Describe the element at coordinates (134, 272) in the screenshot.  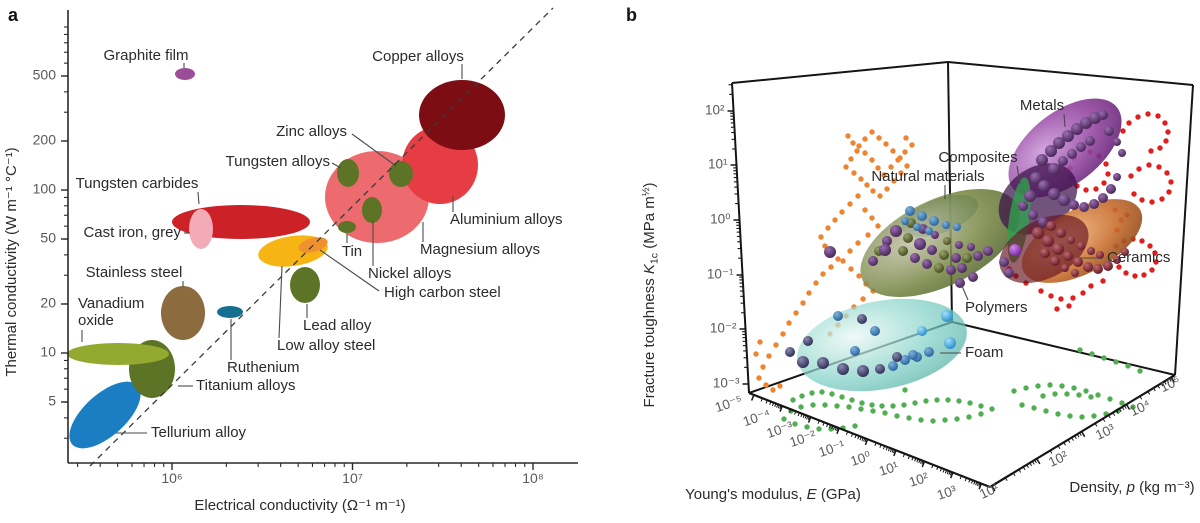
I see `stainless-steel-label: Stainless steel` at that location.